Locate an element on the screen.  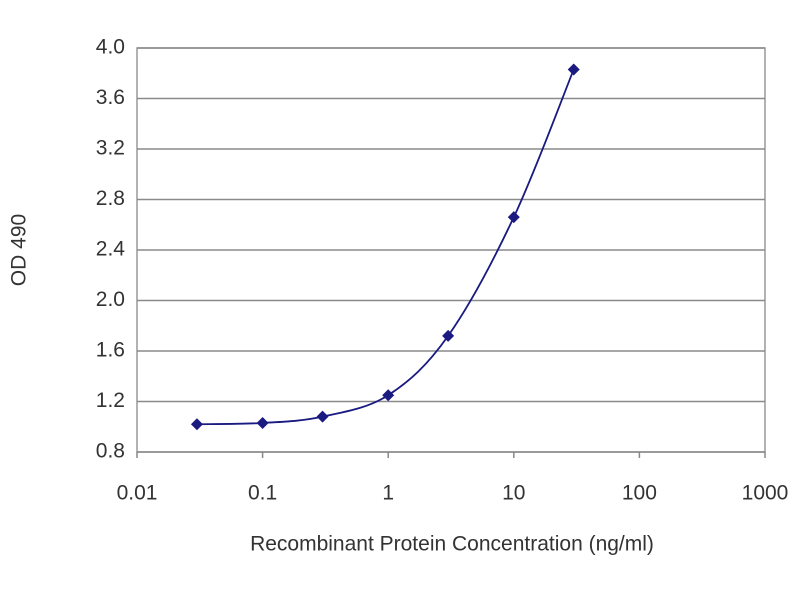
y-tick-label: 1.6 is located at coordinates (110, 350).